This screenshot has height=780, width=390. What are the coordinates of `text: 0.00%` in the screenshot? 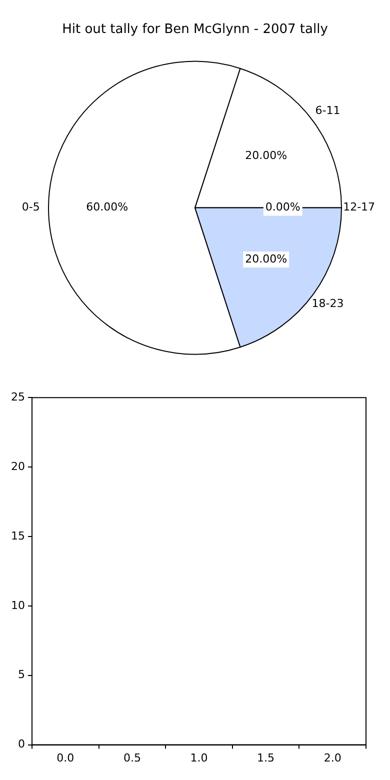 It's located at (282, 207).